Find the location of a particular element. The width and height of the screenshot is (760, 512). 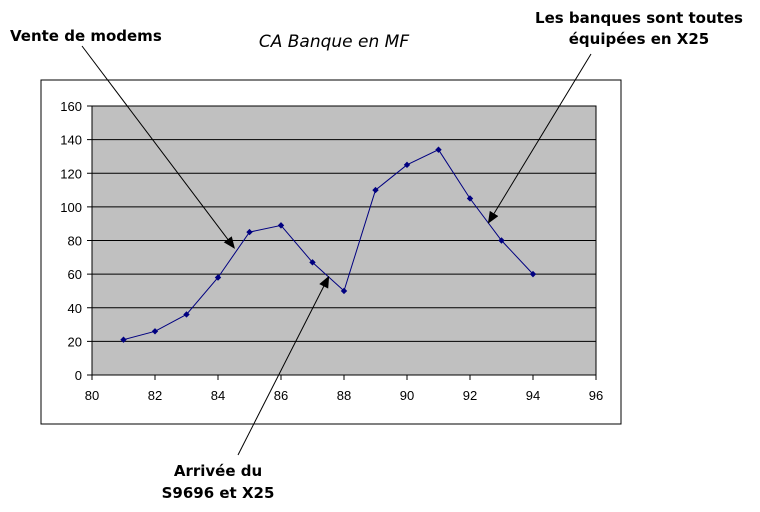

y-tick-label: 20 is located at coordinates (75, 341).